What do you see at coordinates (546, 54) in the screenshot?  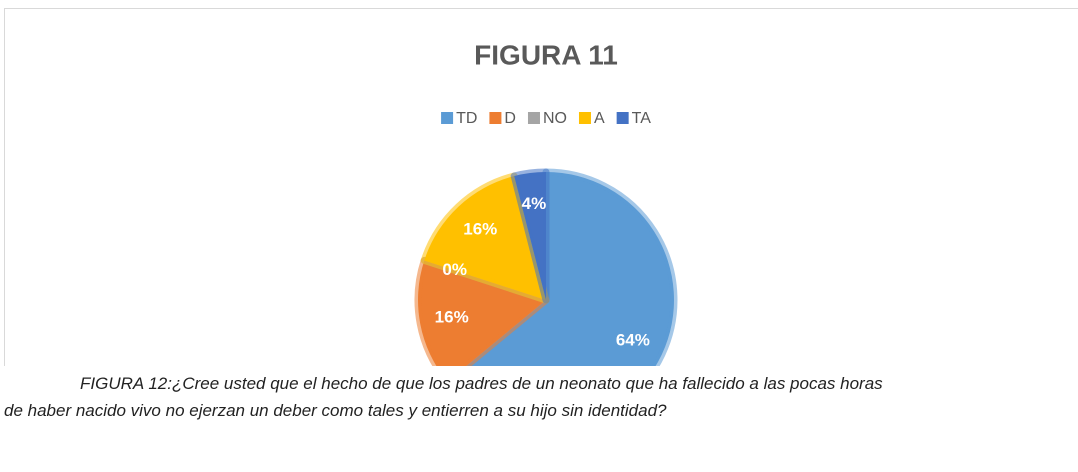 I see `chart-title: FIGURA 11` at bounding box center [546, 54].